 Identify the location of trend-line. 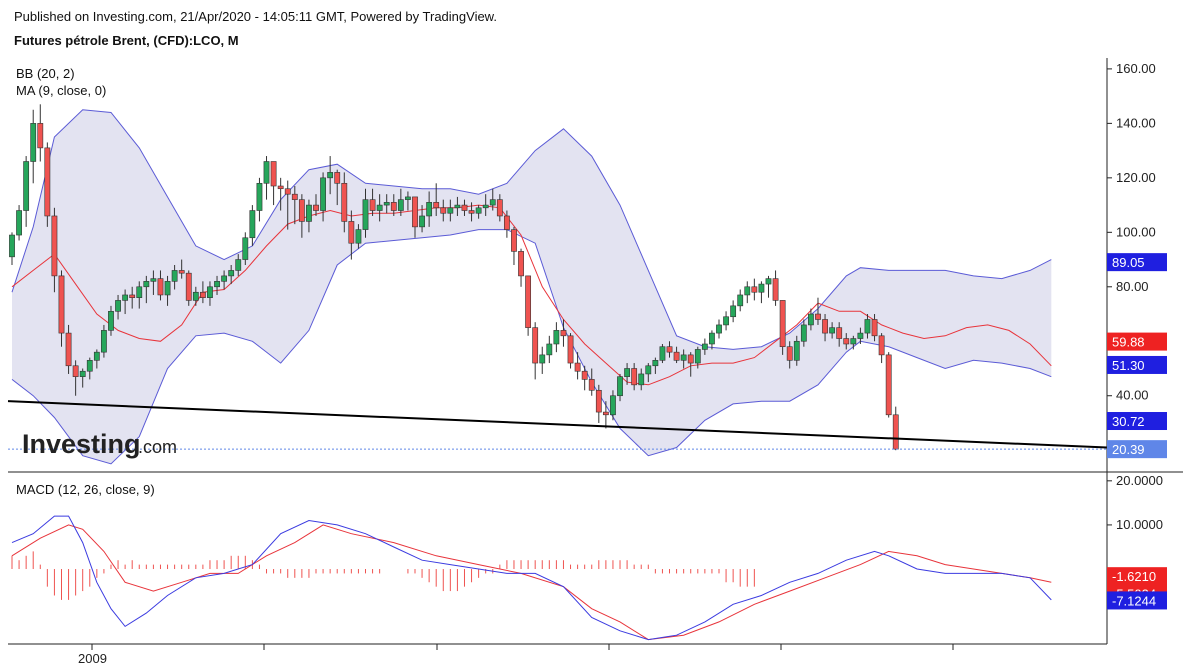
(557, 424).